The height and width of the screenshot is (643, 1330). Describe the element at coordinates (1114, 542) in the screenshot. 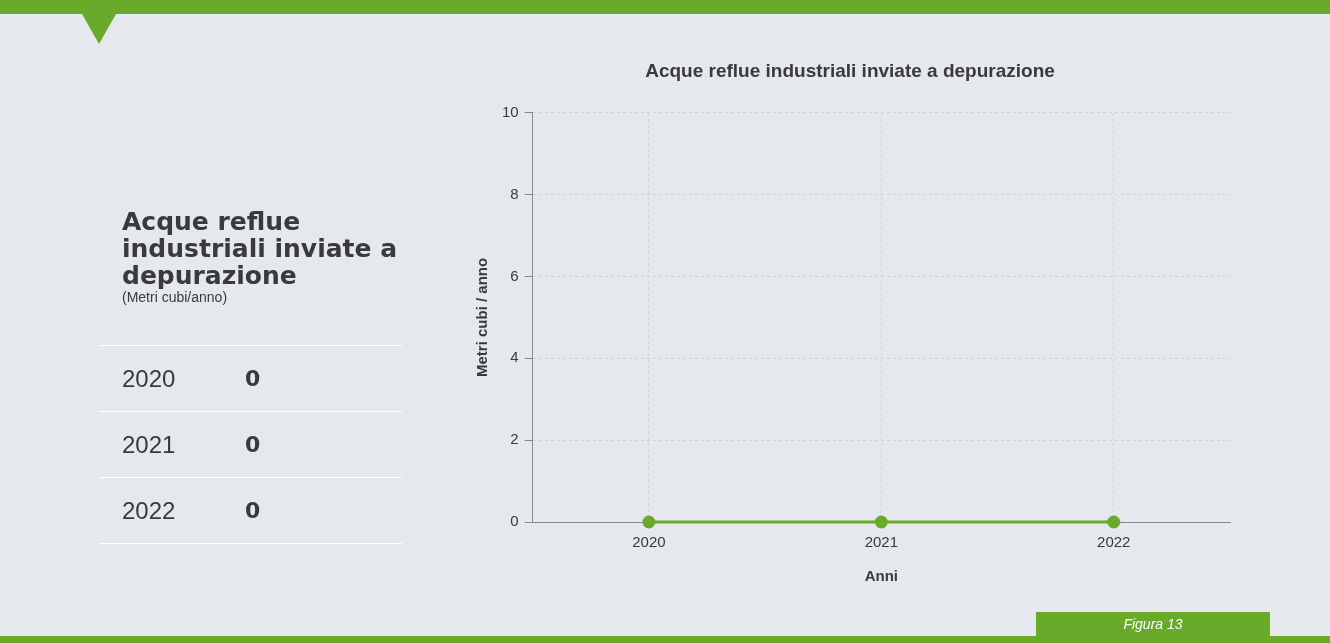

I see `x-tick-label: 2022` at that location.